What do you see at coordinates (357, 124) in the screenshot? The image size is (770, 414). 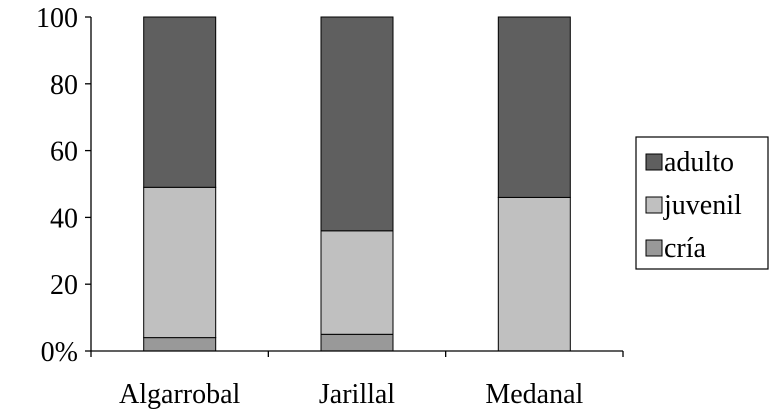 I see `bar-segment-adulto-jarillal` at bounding box center [357, 124].